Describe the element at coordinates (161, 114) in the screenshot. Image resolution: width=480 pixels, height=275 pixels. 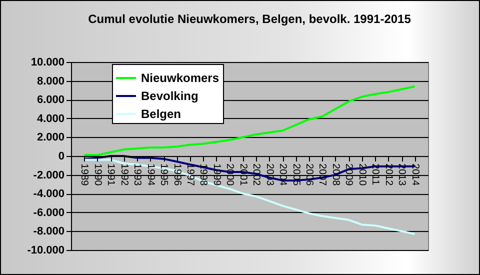
I see `legend-label: Belgen` at that location.